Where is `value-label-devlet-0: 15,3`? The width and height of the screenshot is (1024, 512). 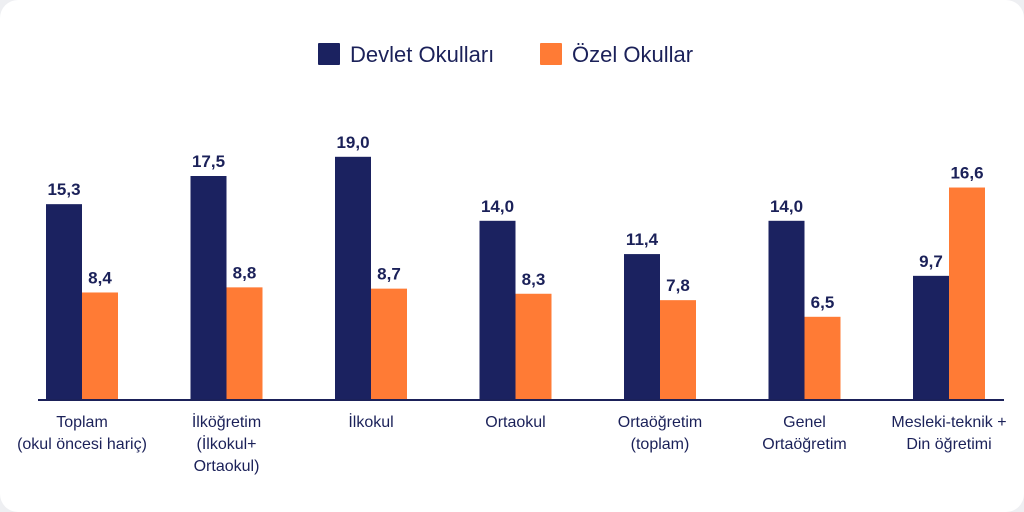
value-label-devlet-0: 15,3 is located at coordinates (63, 189).